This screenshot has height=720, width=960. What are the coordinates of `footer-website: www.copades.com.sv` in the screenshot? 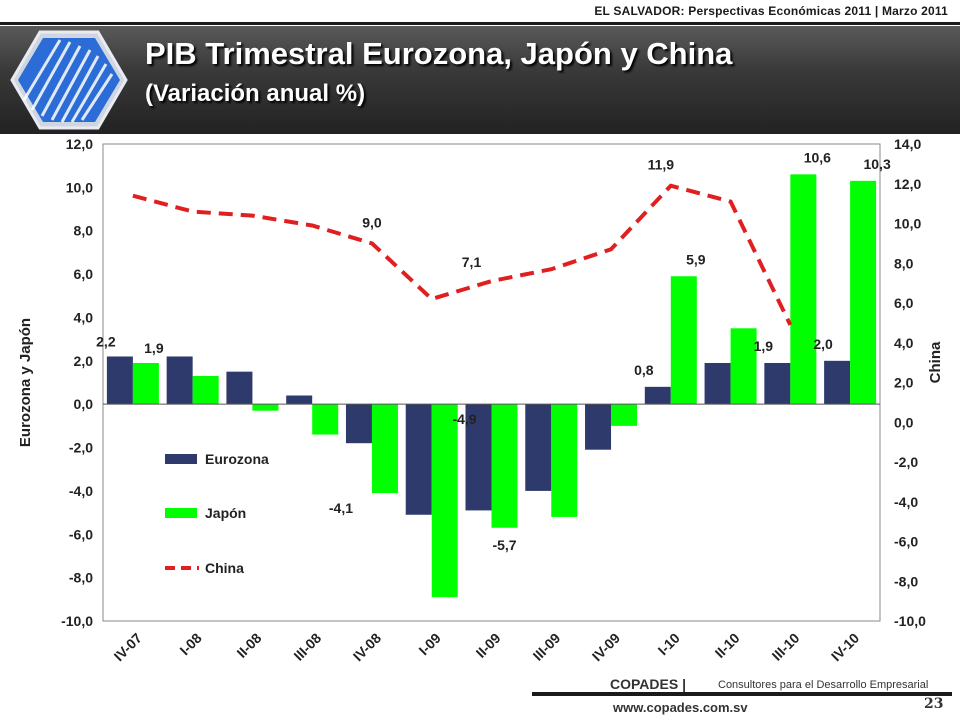 It's located at (680, 707).